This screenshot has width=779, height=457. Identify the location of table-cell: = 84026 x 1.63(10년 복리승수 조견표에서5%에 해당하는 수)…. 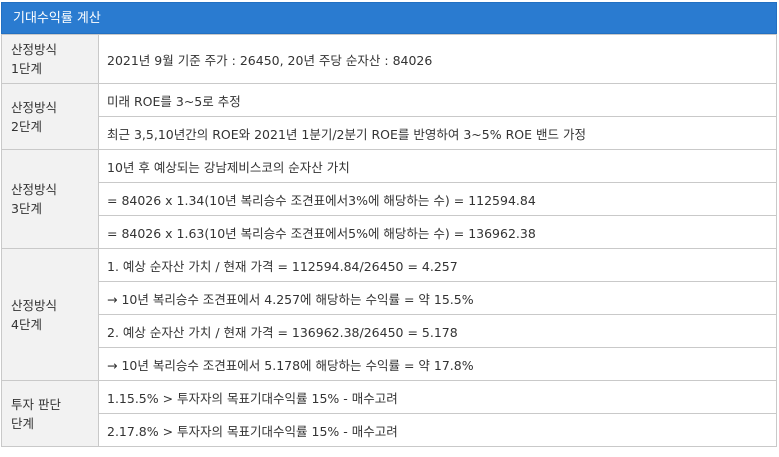
(437, 232).